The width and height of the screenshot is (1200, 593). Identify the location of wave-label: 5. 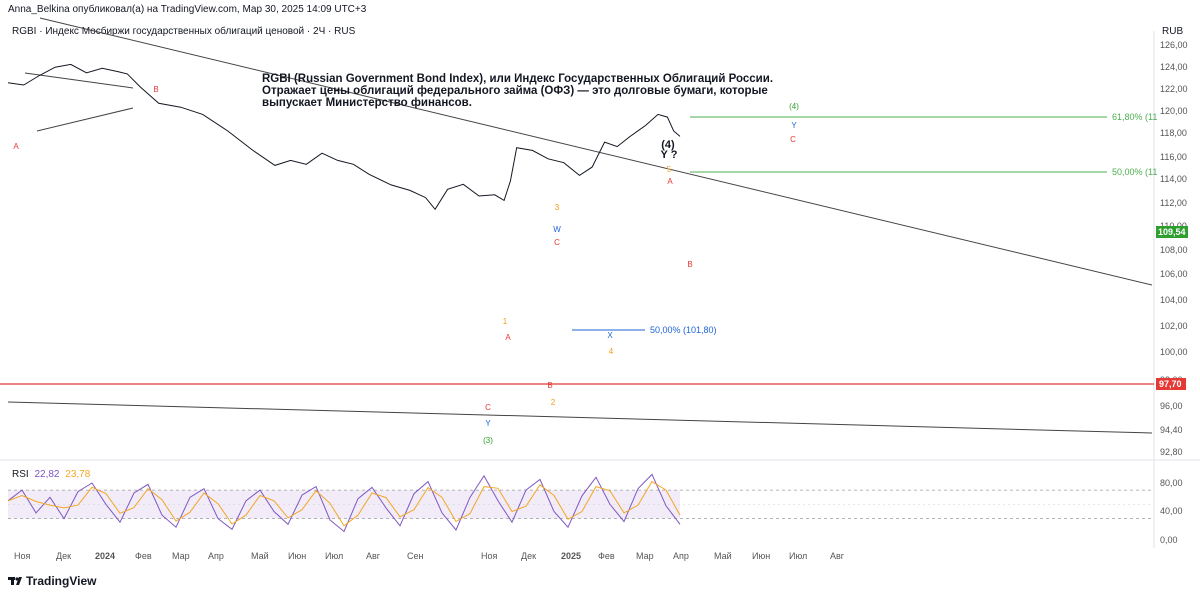
(669, 169).